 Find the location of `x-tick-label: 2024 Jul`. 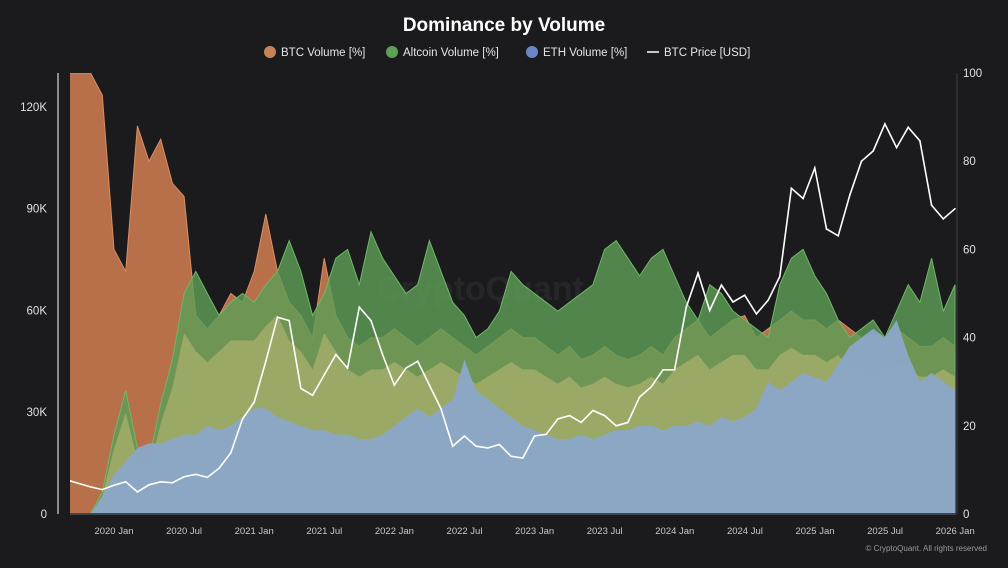

x-tick-label: 2024 Jul is located at coordinates (745, 531).